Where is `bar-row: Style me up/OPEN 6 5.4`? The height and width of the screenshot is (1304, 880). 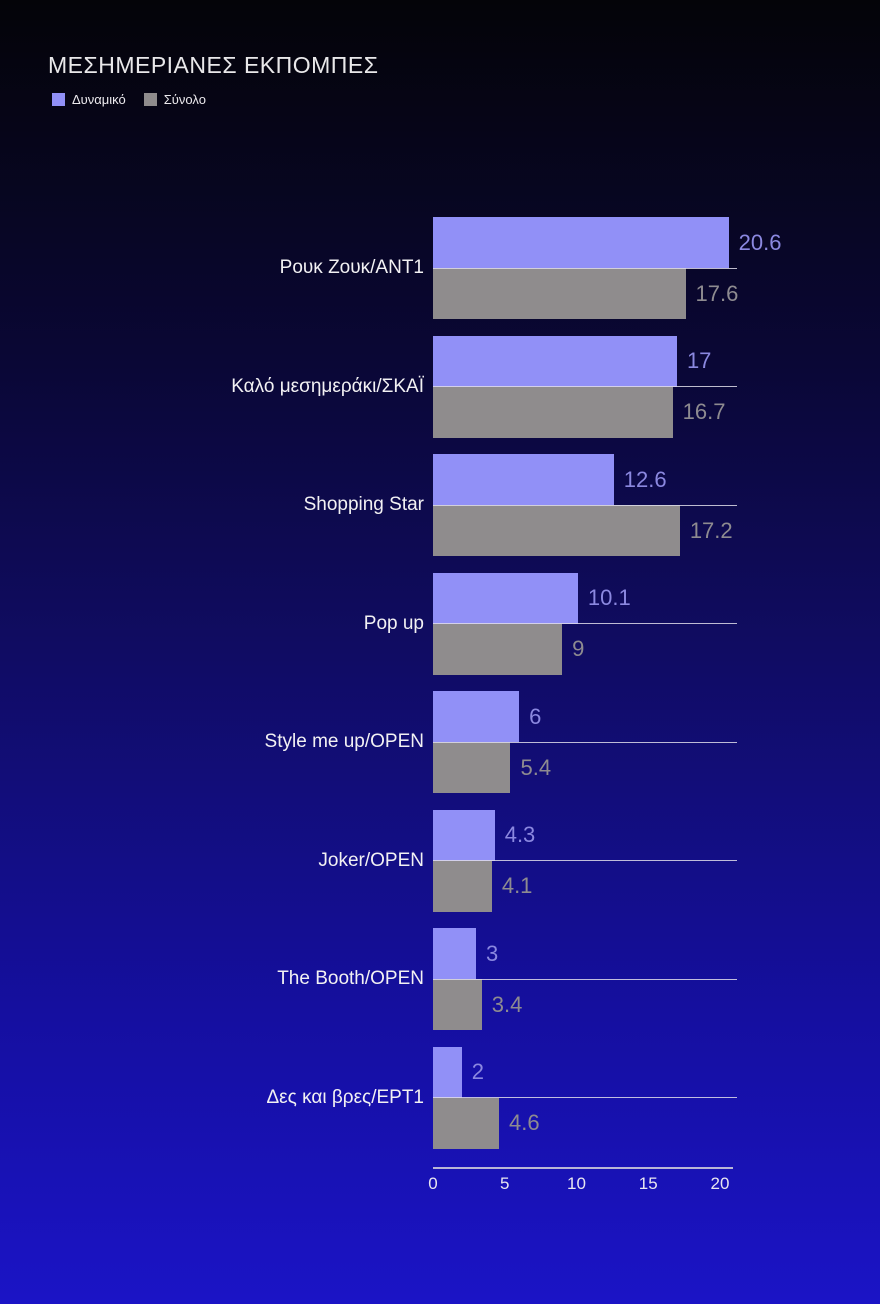
bar-row: Style me up/OPEN 6 5.4 is located at coordinates (440, 742).